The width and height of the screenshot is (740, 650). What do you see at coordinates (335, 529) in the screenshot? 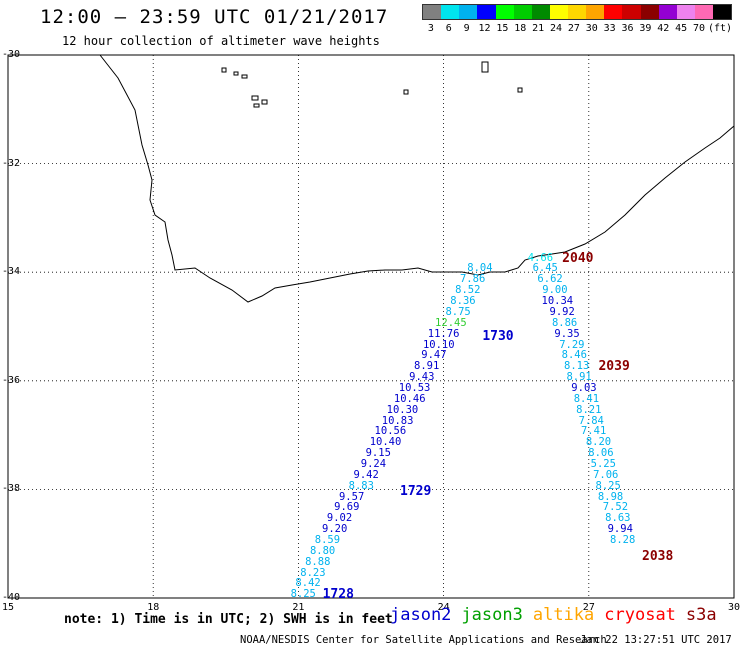
I see `wave-height-value: 9.20` at bounding box center [335, 529].